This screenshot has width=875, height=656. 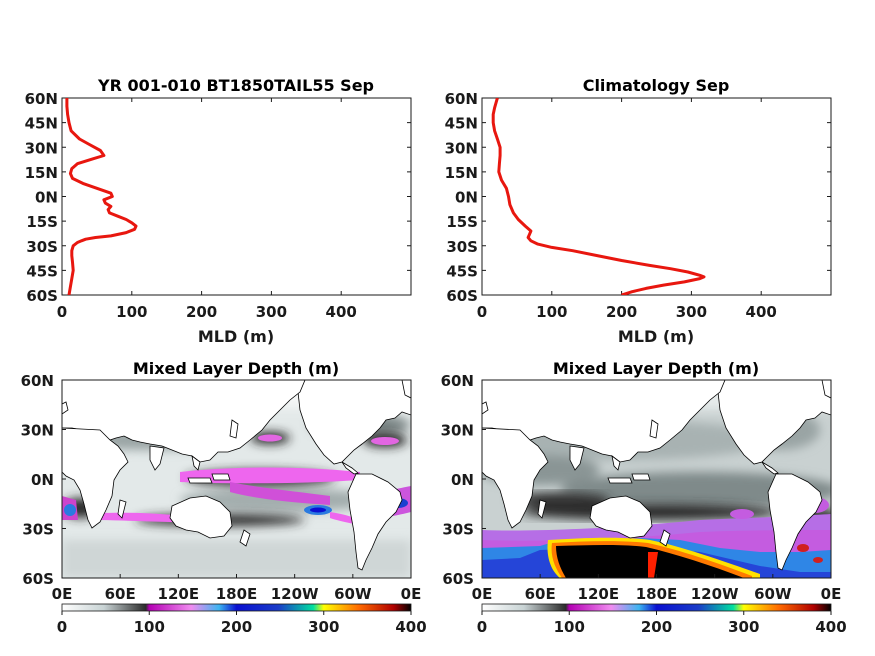 I want to click on panel-c-y-ticks: 60N 30N 0N 30S 60S, so click(x=43, y=480).